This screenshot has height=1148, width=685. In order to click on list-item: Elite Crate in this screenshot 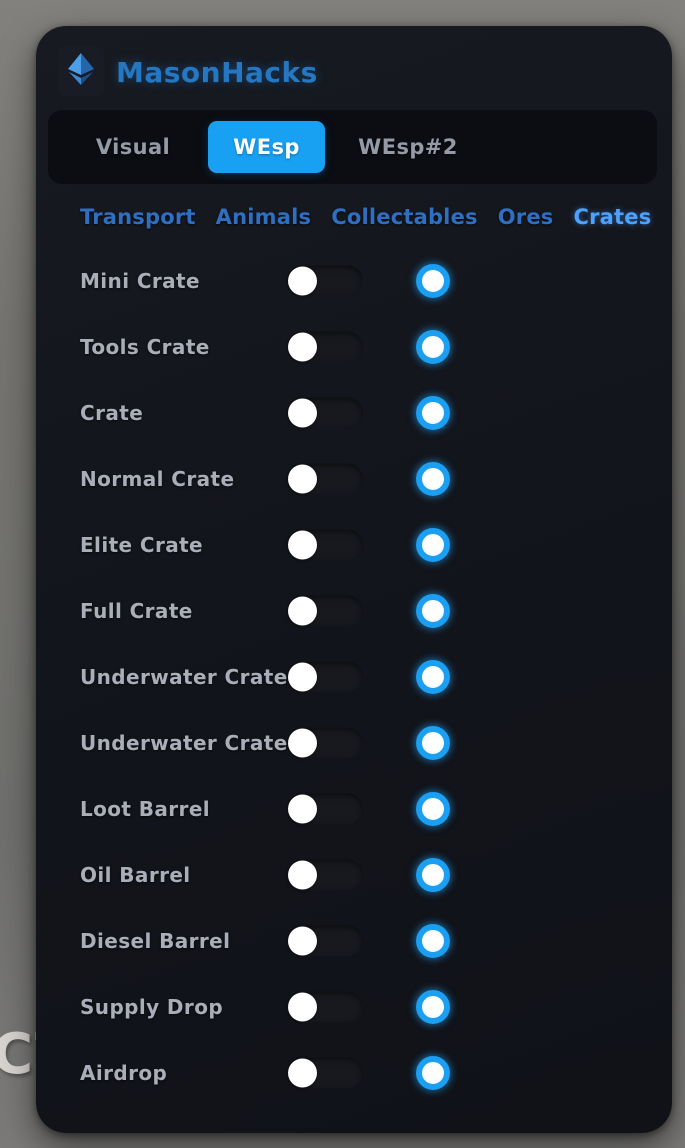, I will do `click(354, 545)`.